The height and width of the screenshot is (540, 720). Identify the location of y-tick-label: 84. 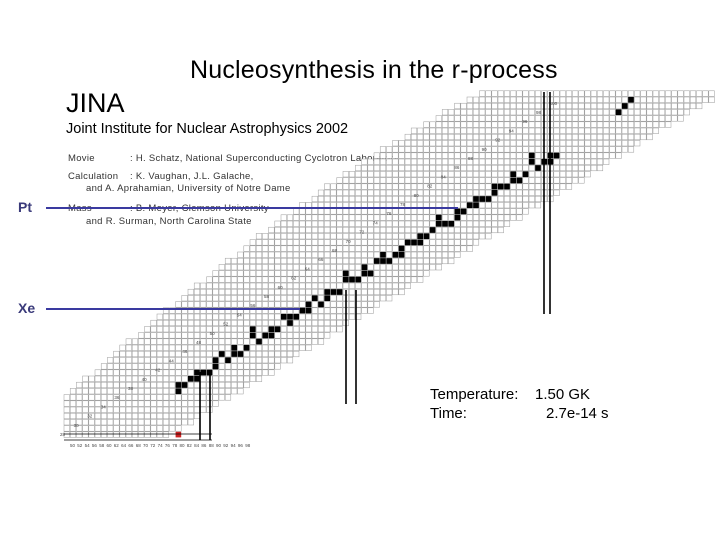
(444, 176).